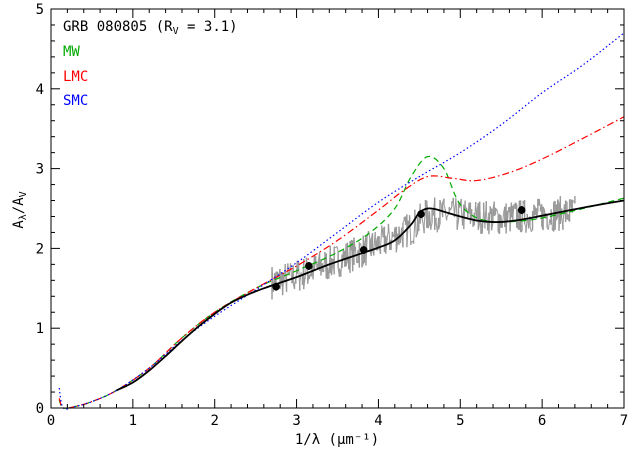 The height and width of the screenshot is (450, 641). Describe the element at coordinates (40, 90) in the screenshot. I see `y-tick-label: 4` at that location.